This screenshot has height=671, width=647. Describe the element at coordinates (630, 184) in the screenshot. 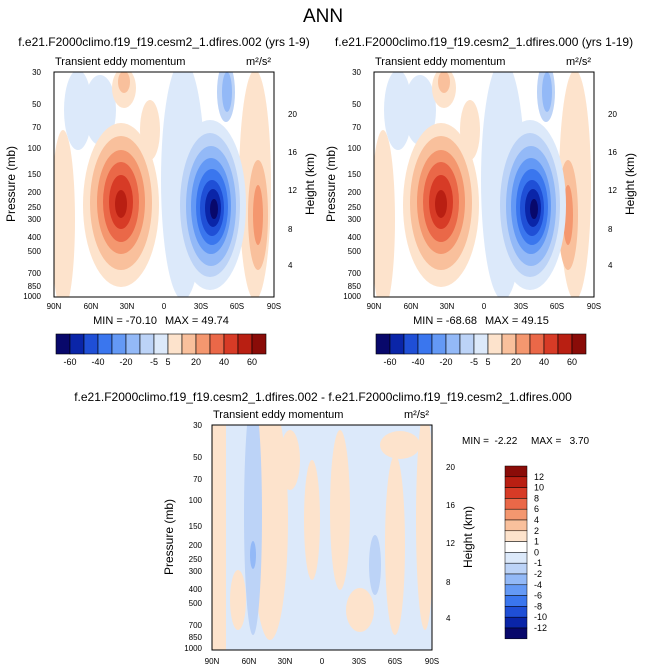

I see `panel-2-ylabel-right: Height (km)` at that location.